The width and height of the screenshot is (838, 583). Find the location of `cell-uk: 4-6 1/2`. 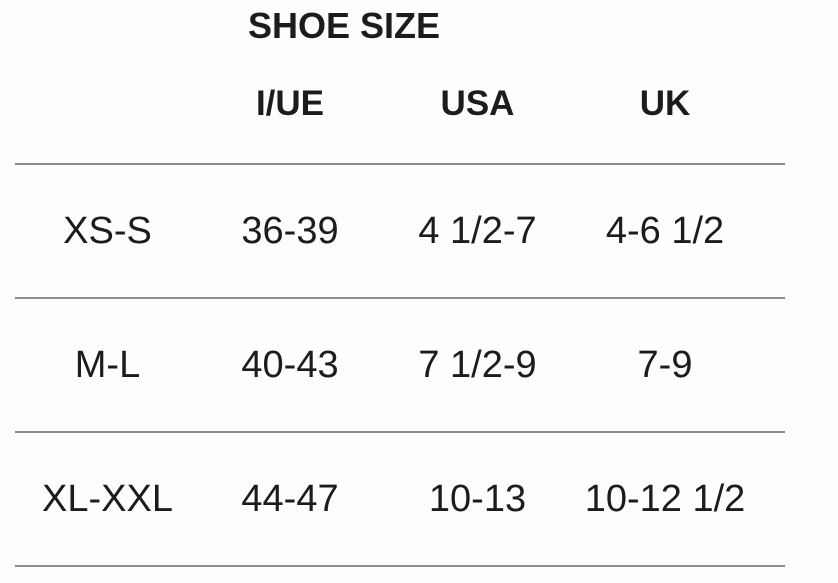

cell-uk: 4-6 1/2 is located at coordinates (665, 230).